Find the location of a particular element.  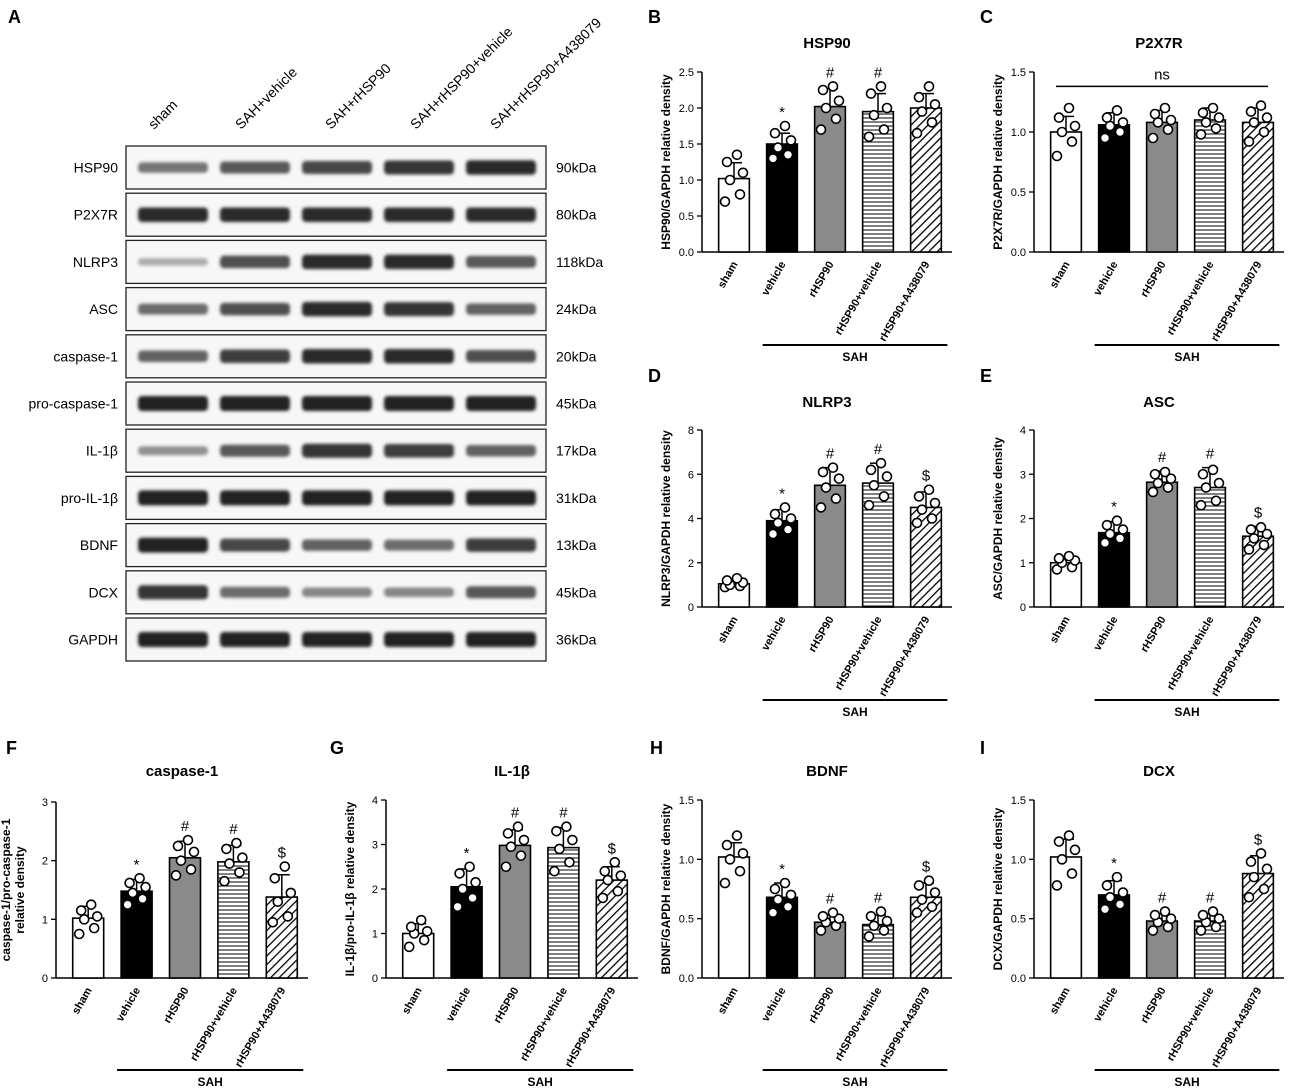

group-label: SAH is located at coordinates (1186, 712).